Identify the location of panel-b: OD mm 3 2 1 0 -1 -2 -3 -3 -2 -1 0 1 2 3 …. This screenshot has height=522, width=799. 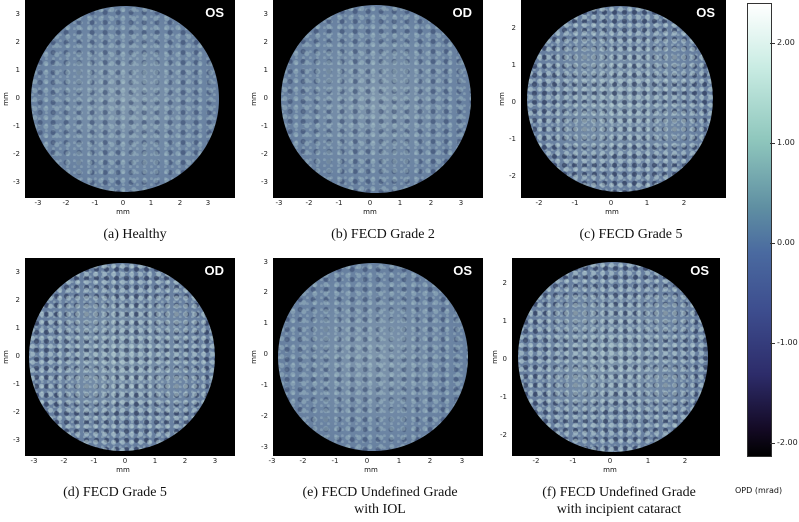
(368, 108).